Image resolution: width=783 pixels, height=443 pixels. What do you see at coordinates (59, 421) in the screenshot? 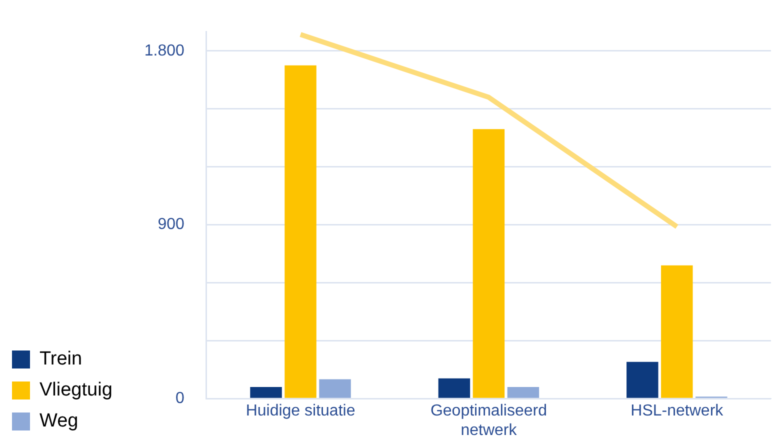
I see `legend-label: Weg` at bounding box center [59, 421].